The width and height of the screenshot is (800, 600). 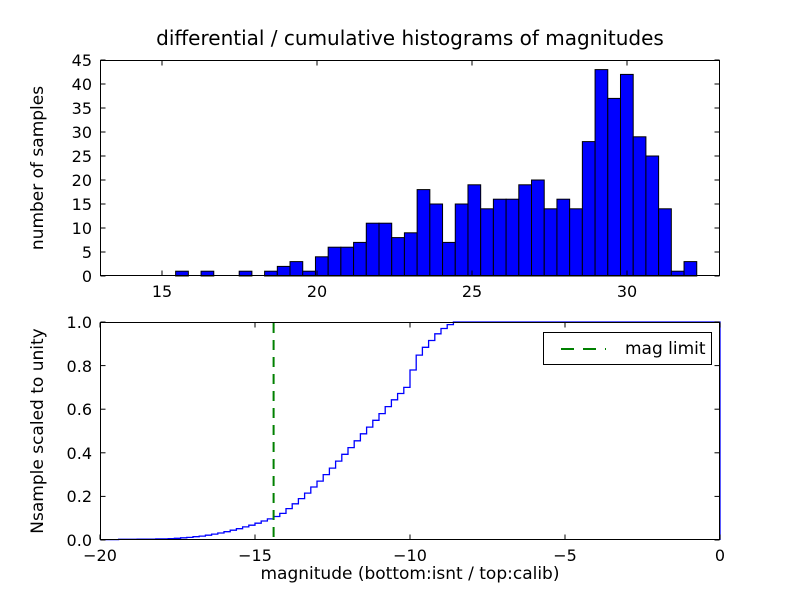 What do you see at coordinates (86, 252) in the screenshot?
I see `y-tick-label: 5` at bounding box center [86, 252].